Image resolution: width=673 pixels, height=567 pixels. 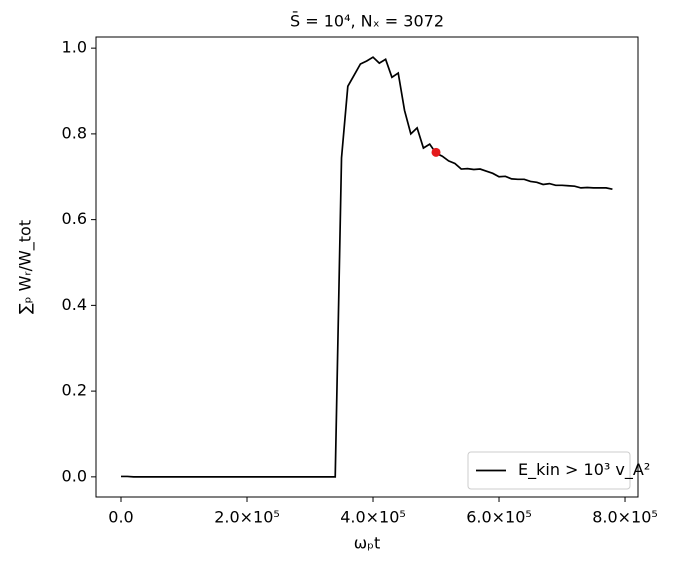 I want to click on legend-box, so click(x=549, y=470).